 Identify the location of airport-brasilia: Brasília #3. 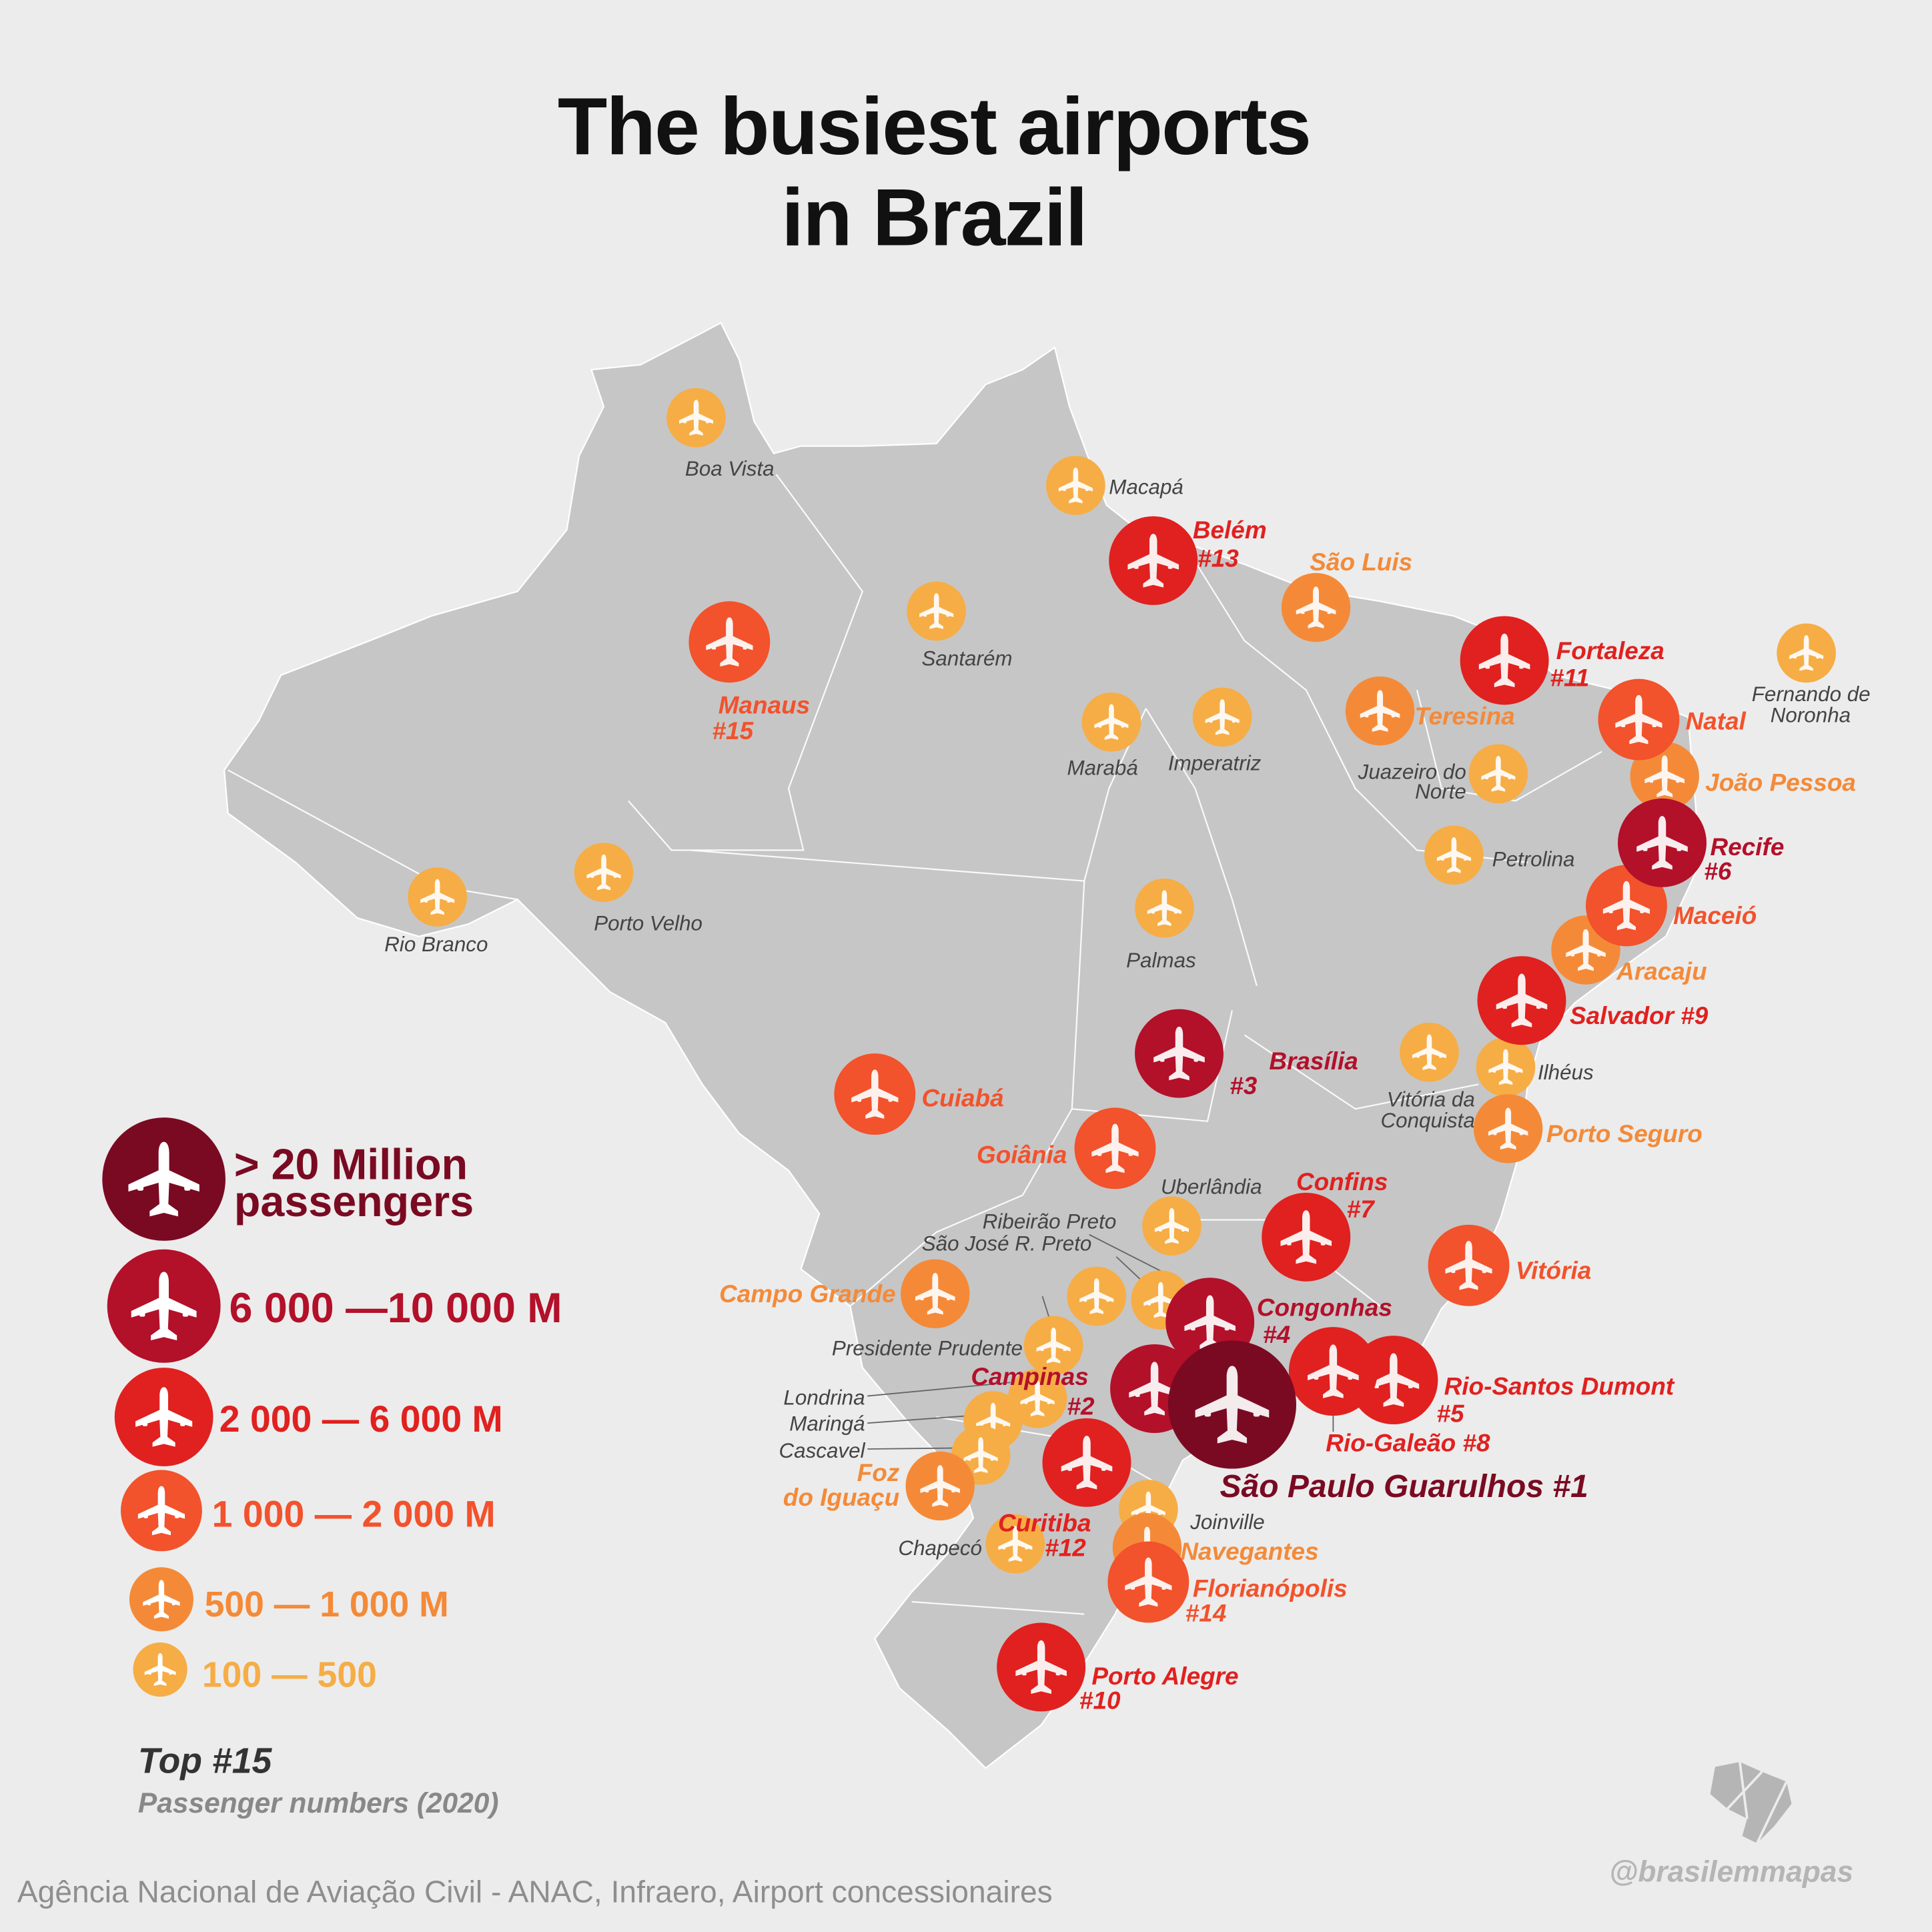
(1246, 1054).